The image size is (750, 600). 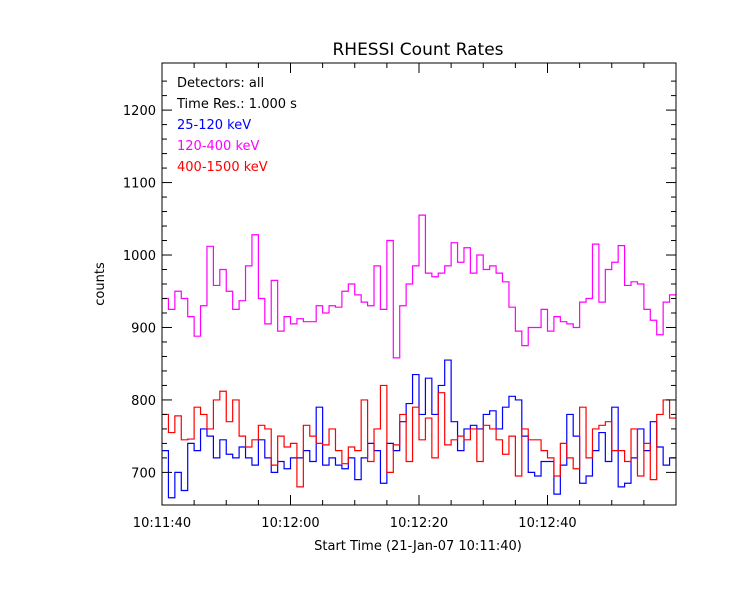 What do you see at coordinates (222, 167) in the screenshot?
I see `legend-entry: 400-1500 keV` at bounding box center [222, 167].